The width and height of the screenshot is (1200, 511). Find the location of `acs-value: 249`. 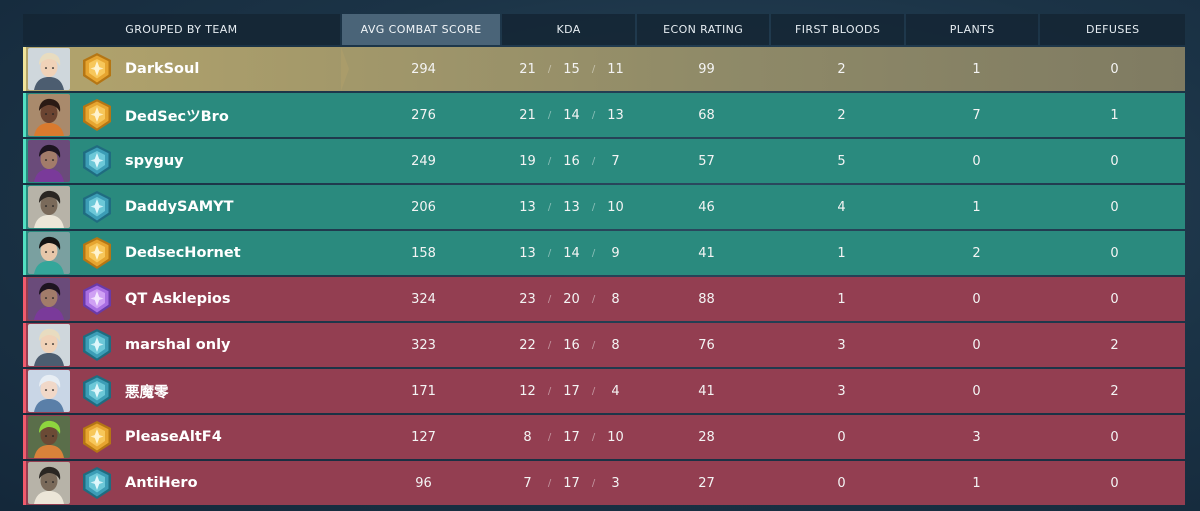

acs-value: 249 is located at coordinates (423, 161).